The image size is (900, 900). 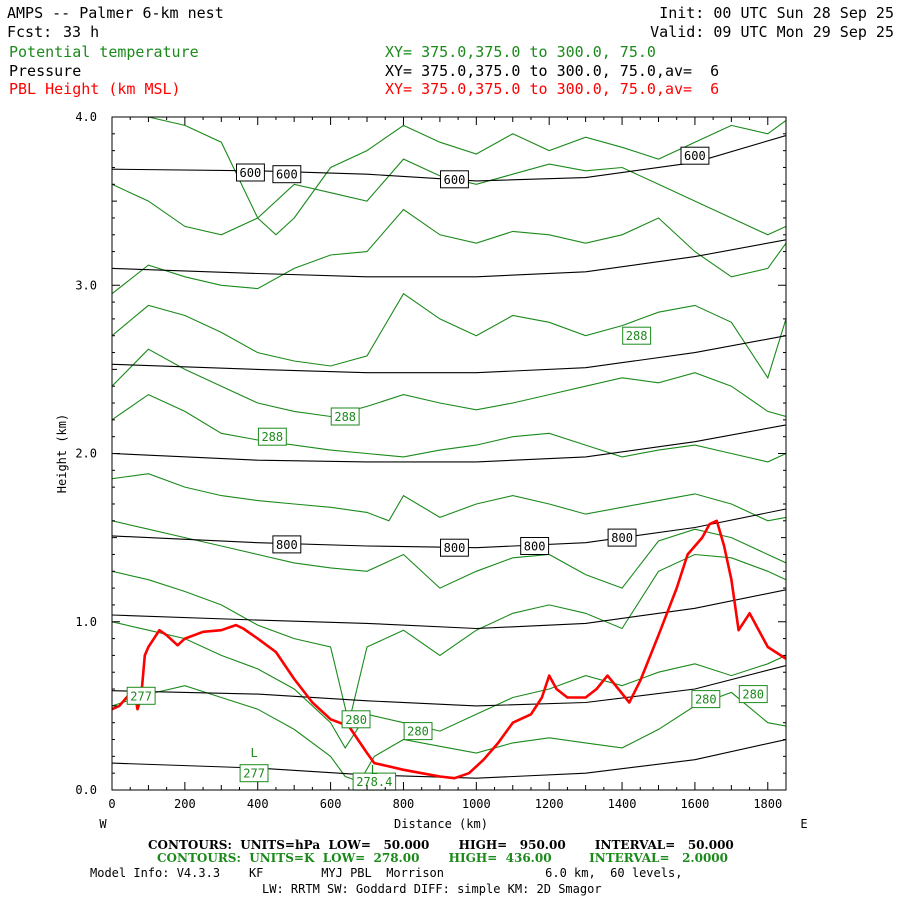 What do you see at coordinates (185, 804) in the screenshot?
I see `x-tick-label-200: 200` at bounding box center [185, 804].